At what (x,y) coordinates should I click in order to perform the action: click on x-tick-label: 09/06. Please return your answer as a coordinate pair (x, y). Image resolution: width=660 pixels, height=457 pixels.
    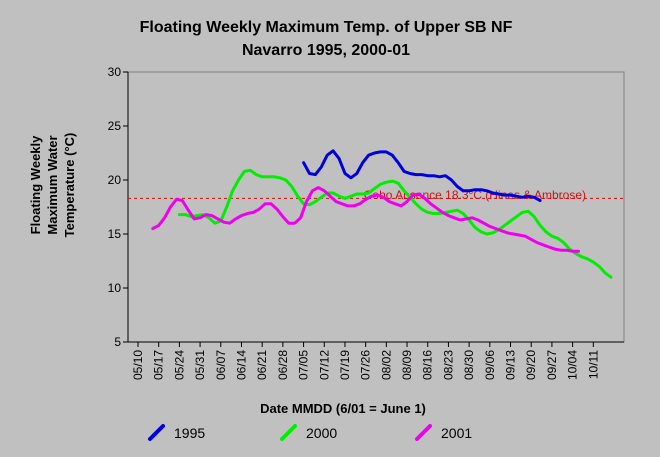
    Looking at the image, I should click on (490, 365).